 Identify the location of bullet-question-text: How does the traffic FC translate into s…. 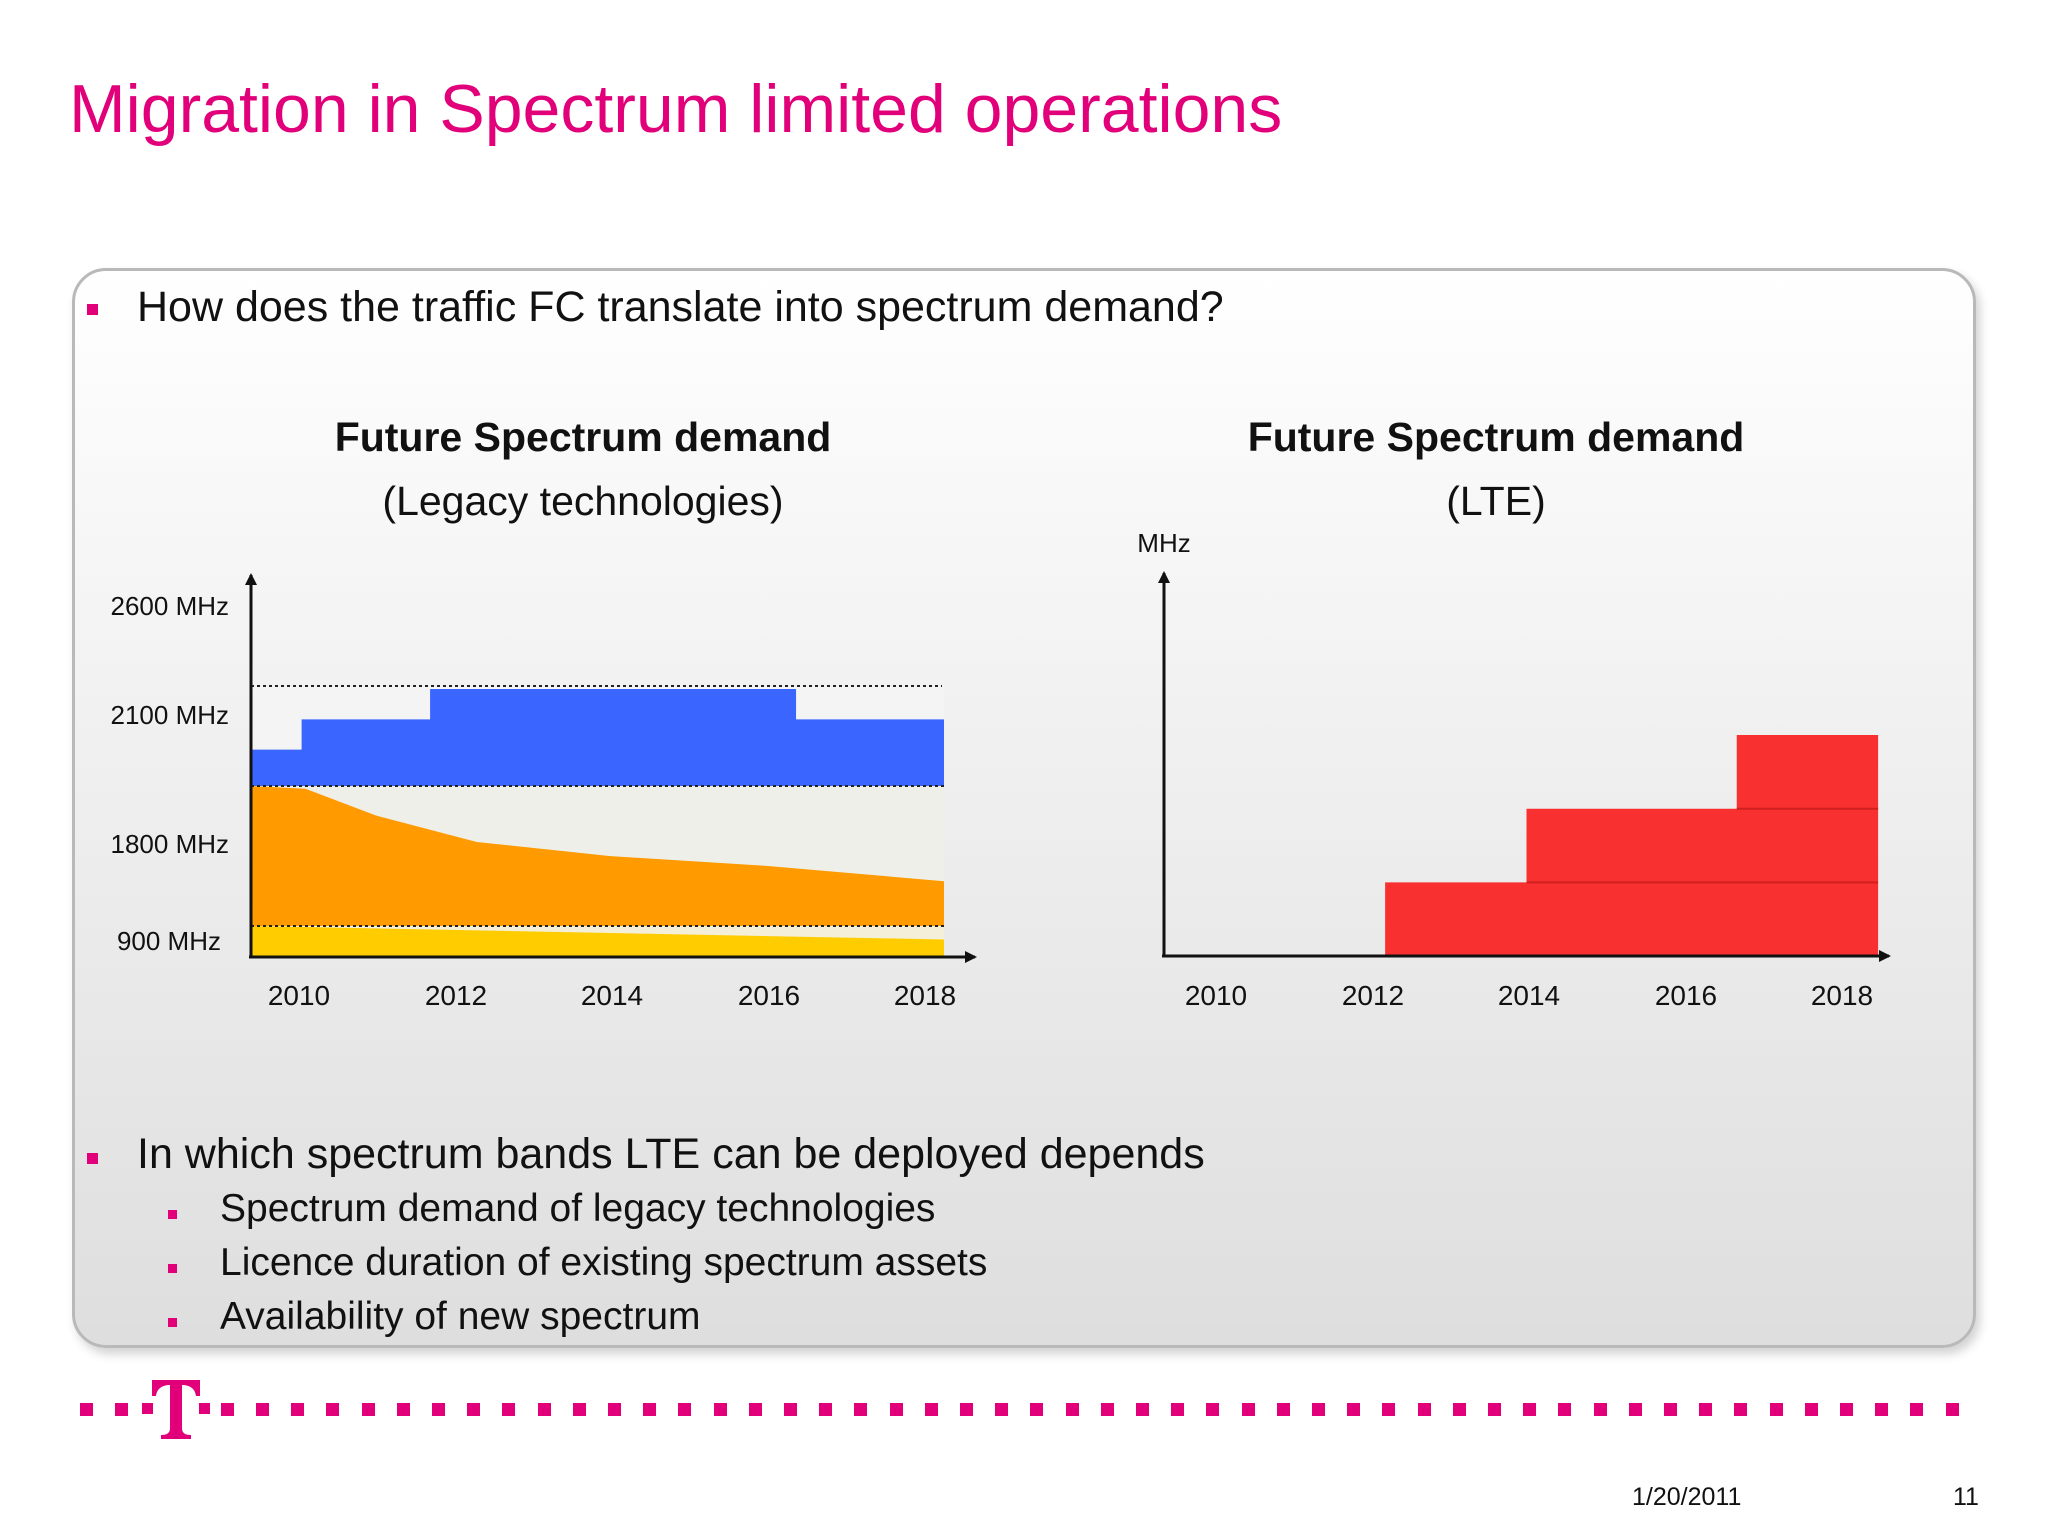
(680, 307).